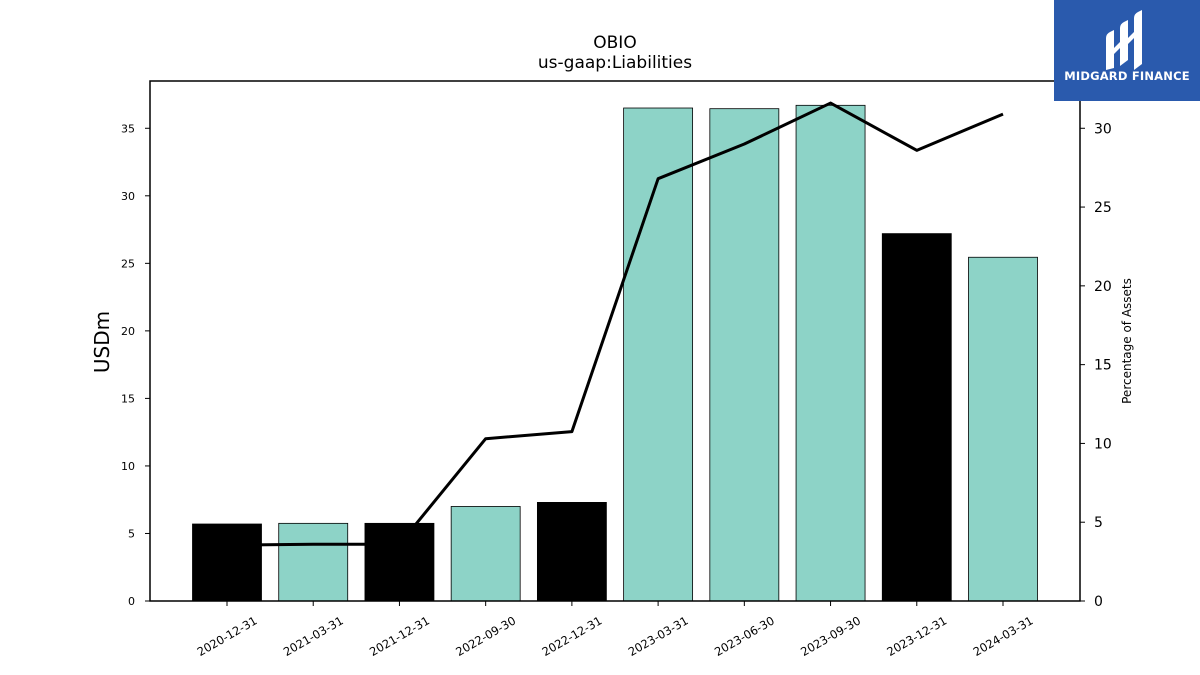  What do you see at coordinates (313, 636) in the screenshot?
I see `x-tick-label: 2021-03-31` at bounding box center [313, 636].